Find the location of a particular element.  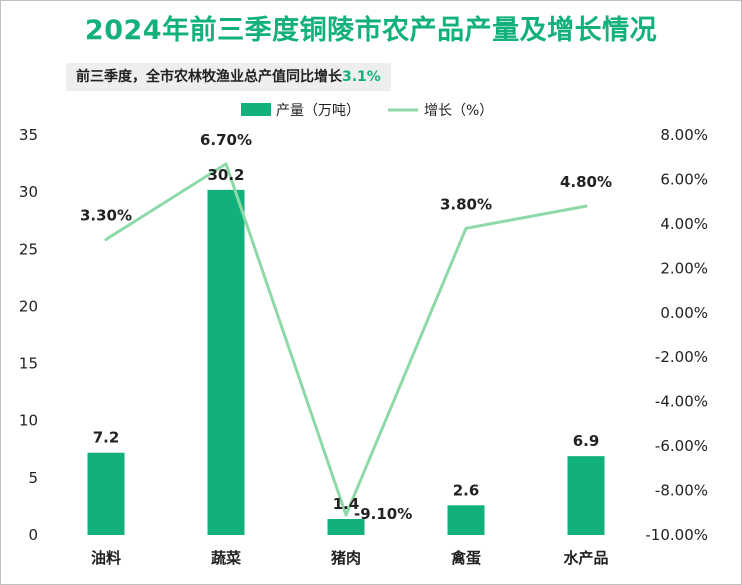

legend-label-bar: 产量（万吨） is located at coordinates (318, 111).